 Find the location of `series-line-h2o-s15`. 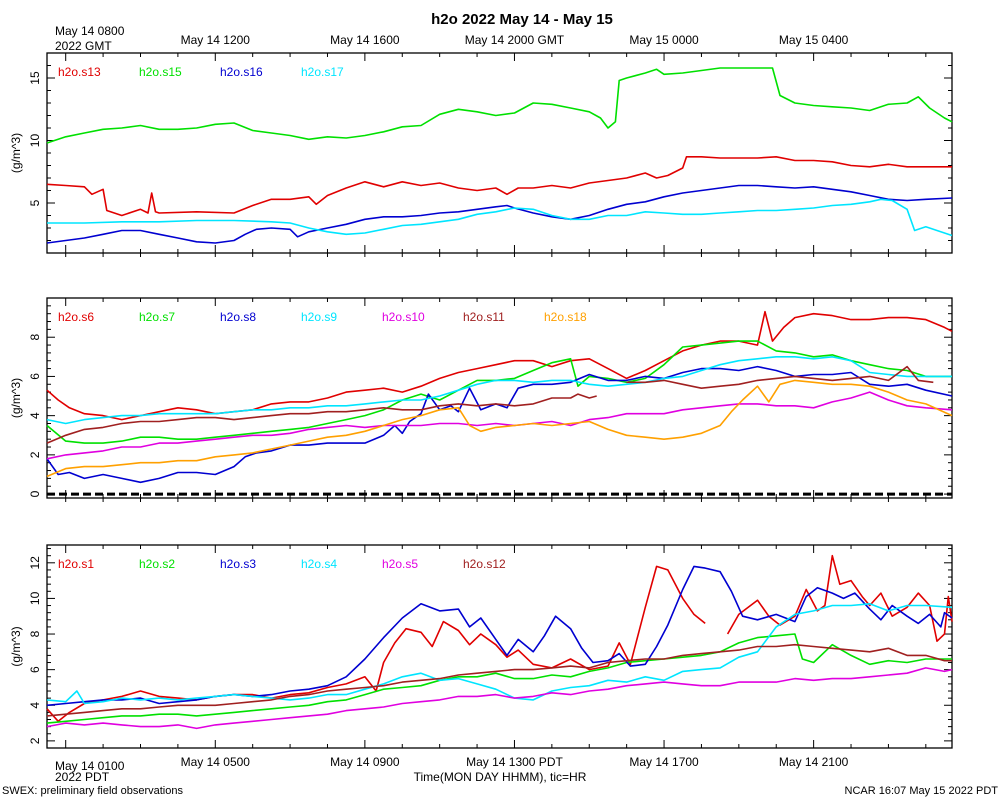

series-line-h2o-s15 is located at coordinates (499, 105).